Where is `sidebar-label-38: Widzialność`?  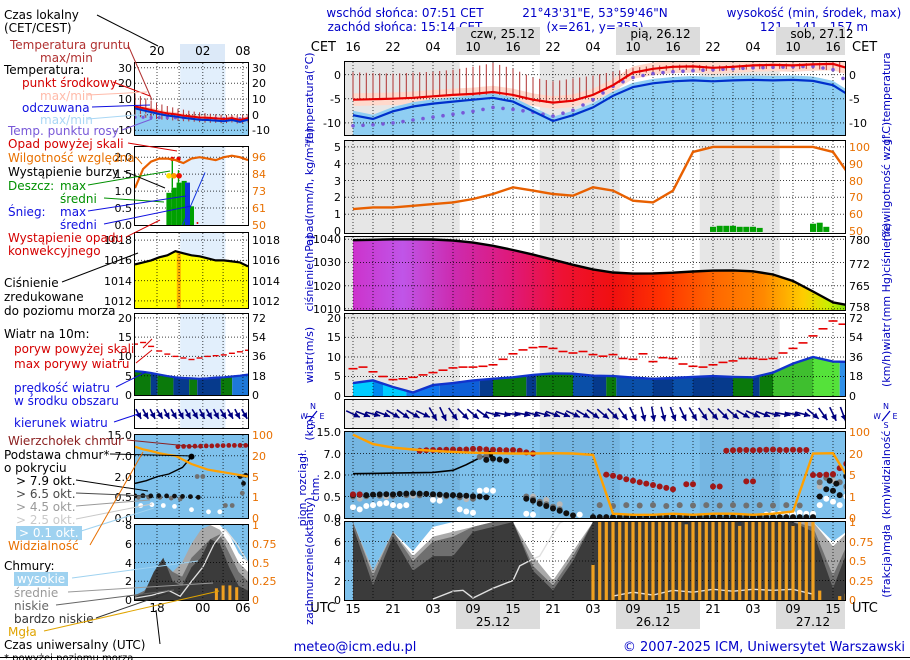 sidebar-label-38: Widzialność is located at coordinates (43, 546).